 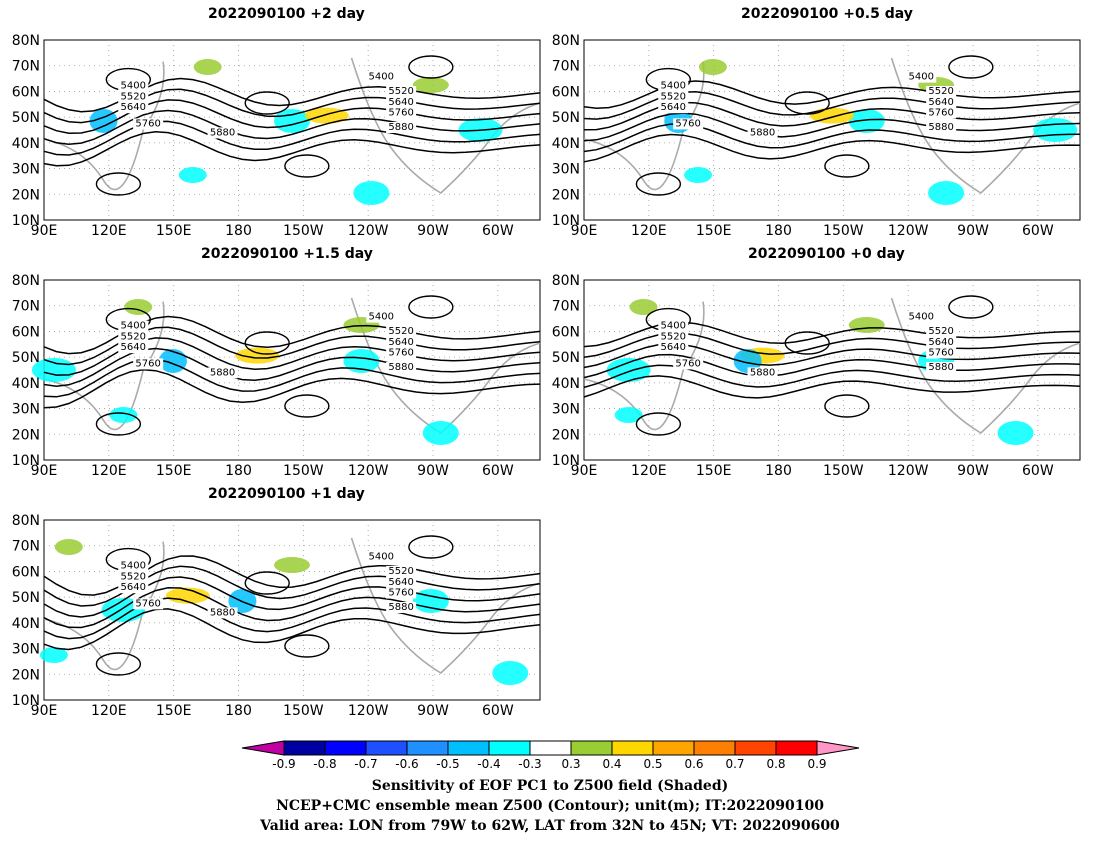 What do you see at coordinates (44, 471) in the screenshot?
I see `lon-tick-label: 90E` at bounding box center [44, 471].